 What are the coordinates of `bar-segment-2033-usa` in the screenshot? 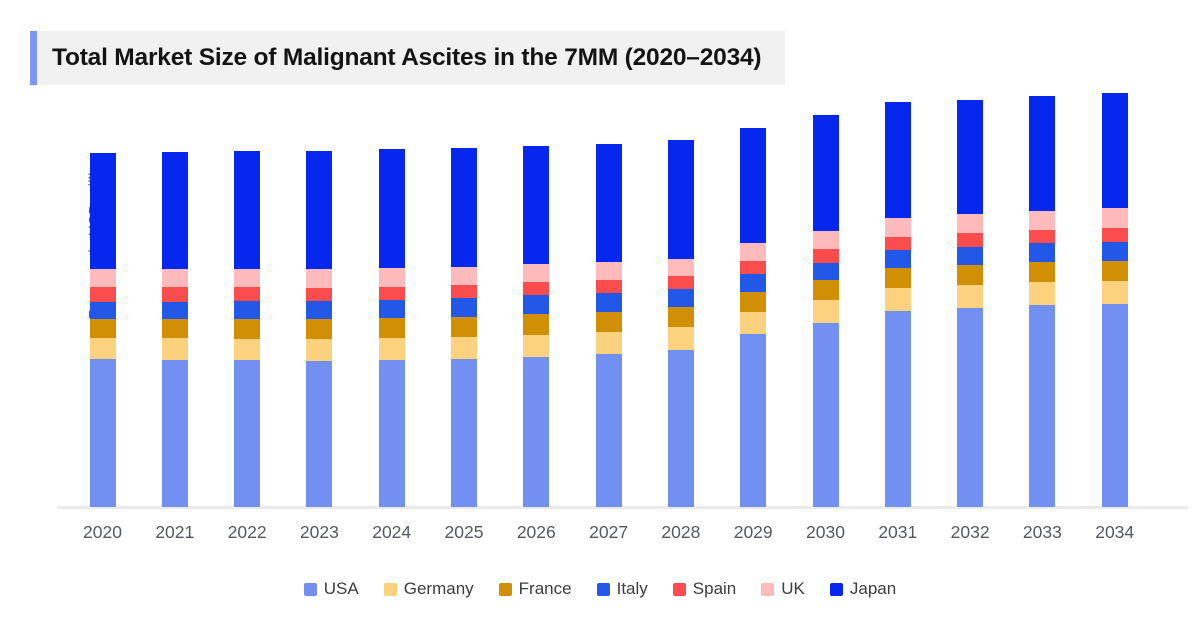 It's located at (1042, 405).